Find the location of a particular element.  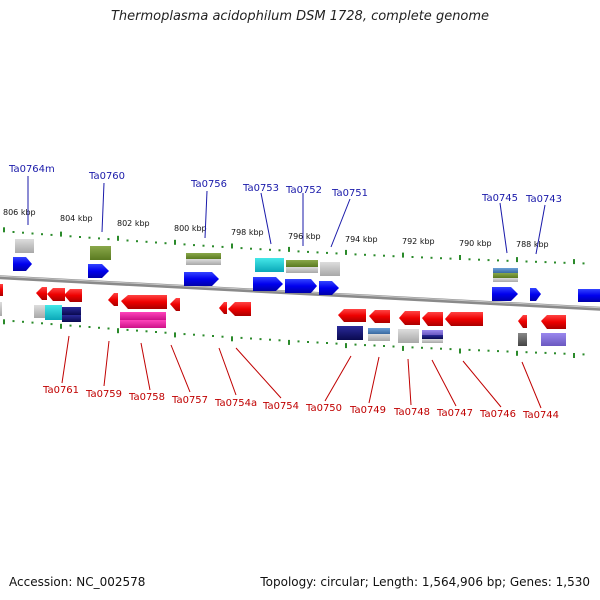

accession-text: Accession: NC_002578 is located at coordinates (77, 582).